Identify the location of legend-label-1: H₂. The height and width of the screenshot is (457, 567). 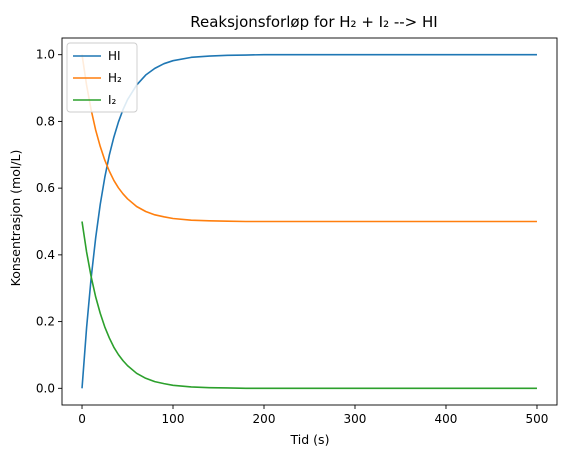
(115, 78).